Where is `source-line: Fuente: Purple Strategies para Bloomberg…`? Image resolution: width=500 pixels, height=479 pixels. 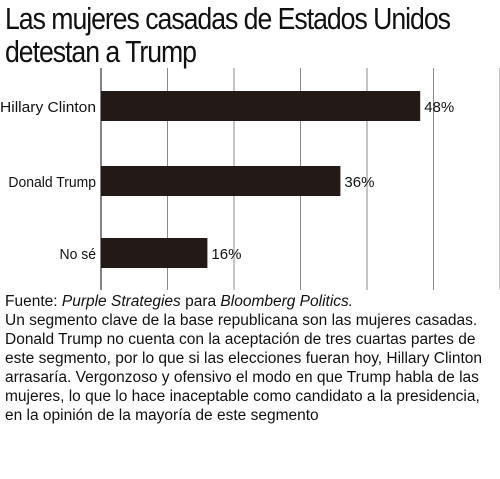 source-line: Fuente: Purple Strategies para Bloomberg… is located at coordinates (250, 301).